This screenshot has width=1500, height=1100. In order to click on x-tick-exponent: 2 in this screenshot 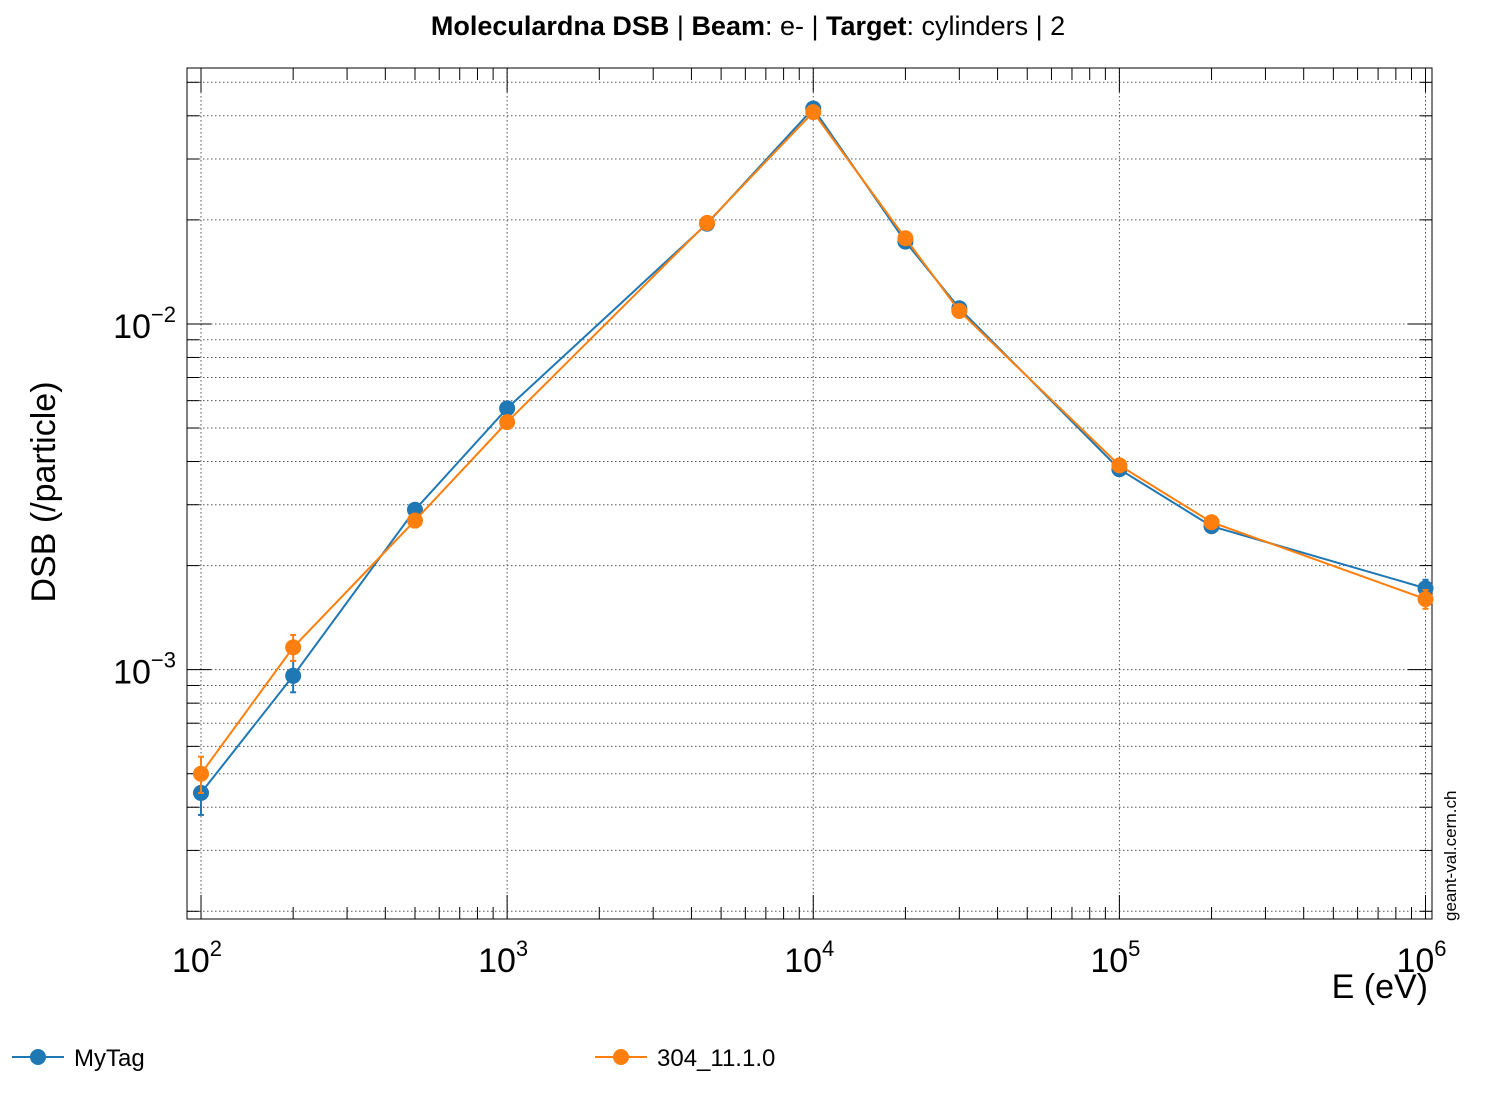, I will do `click(216, 948)`.